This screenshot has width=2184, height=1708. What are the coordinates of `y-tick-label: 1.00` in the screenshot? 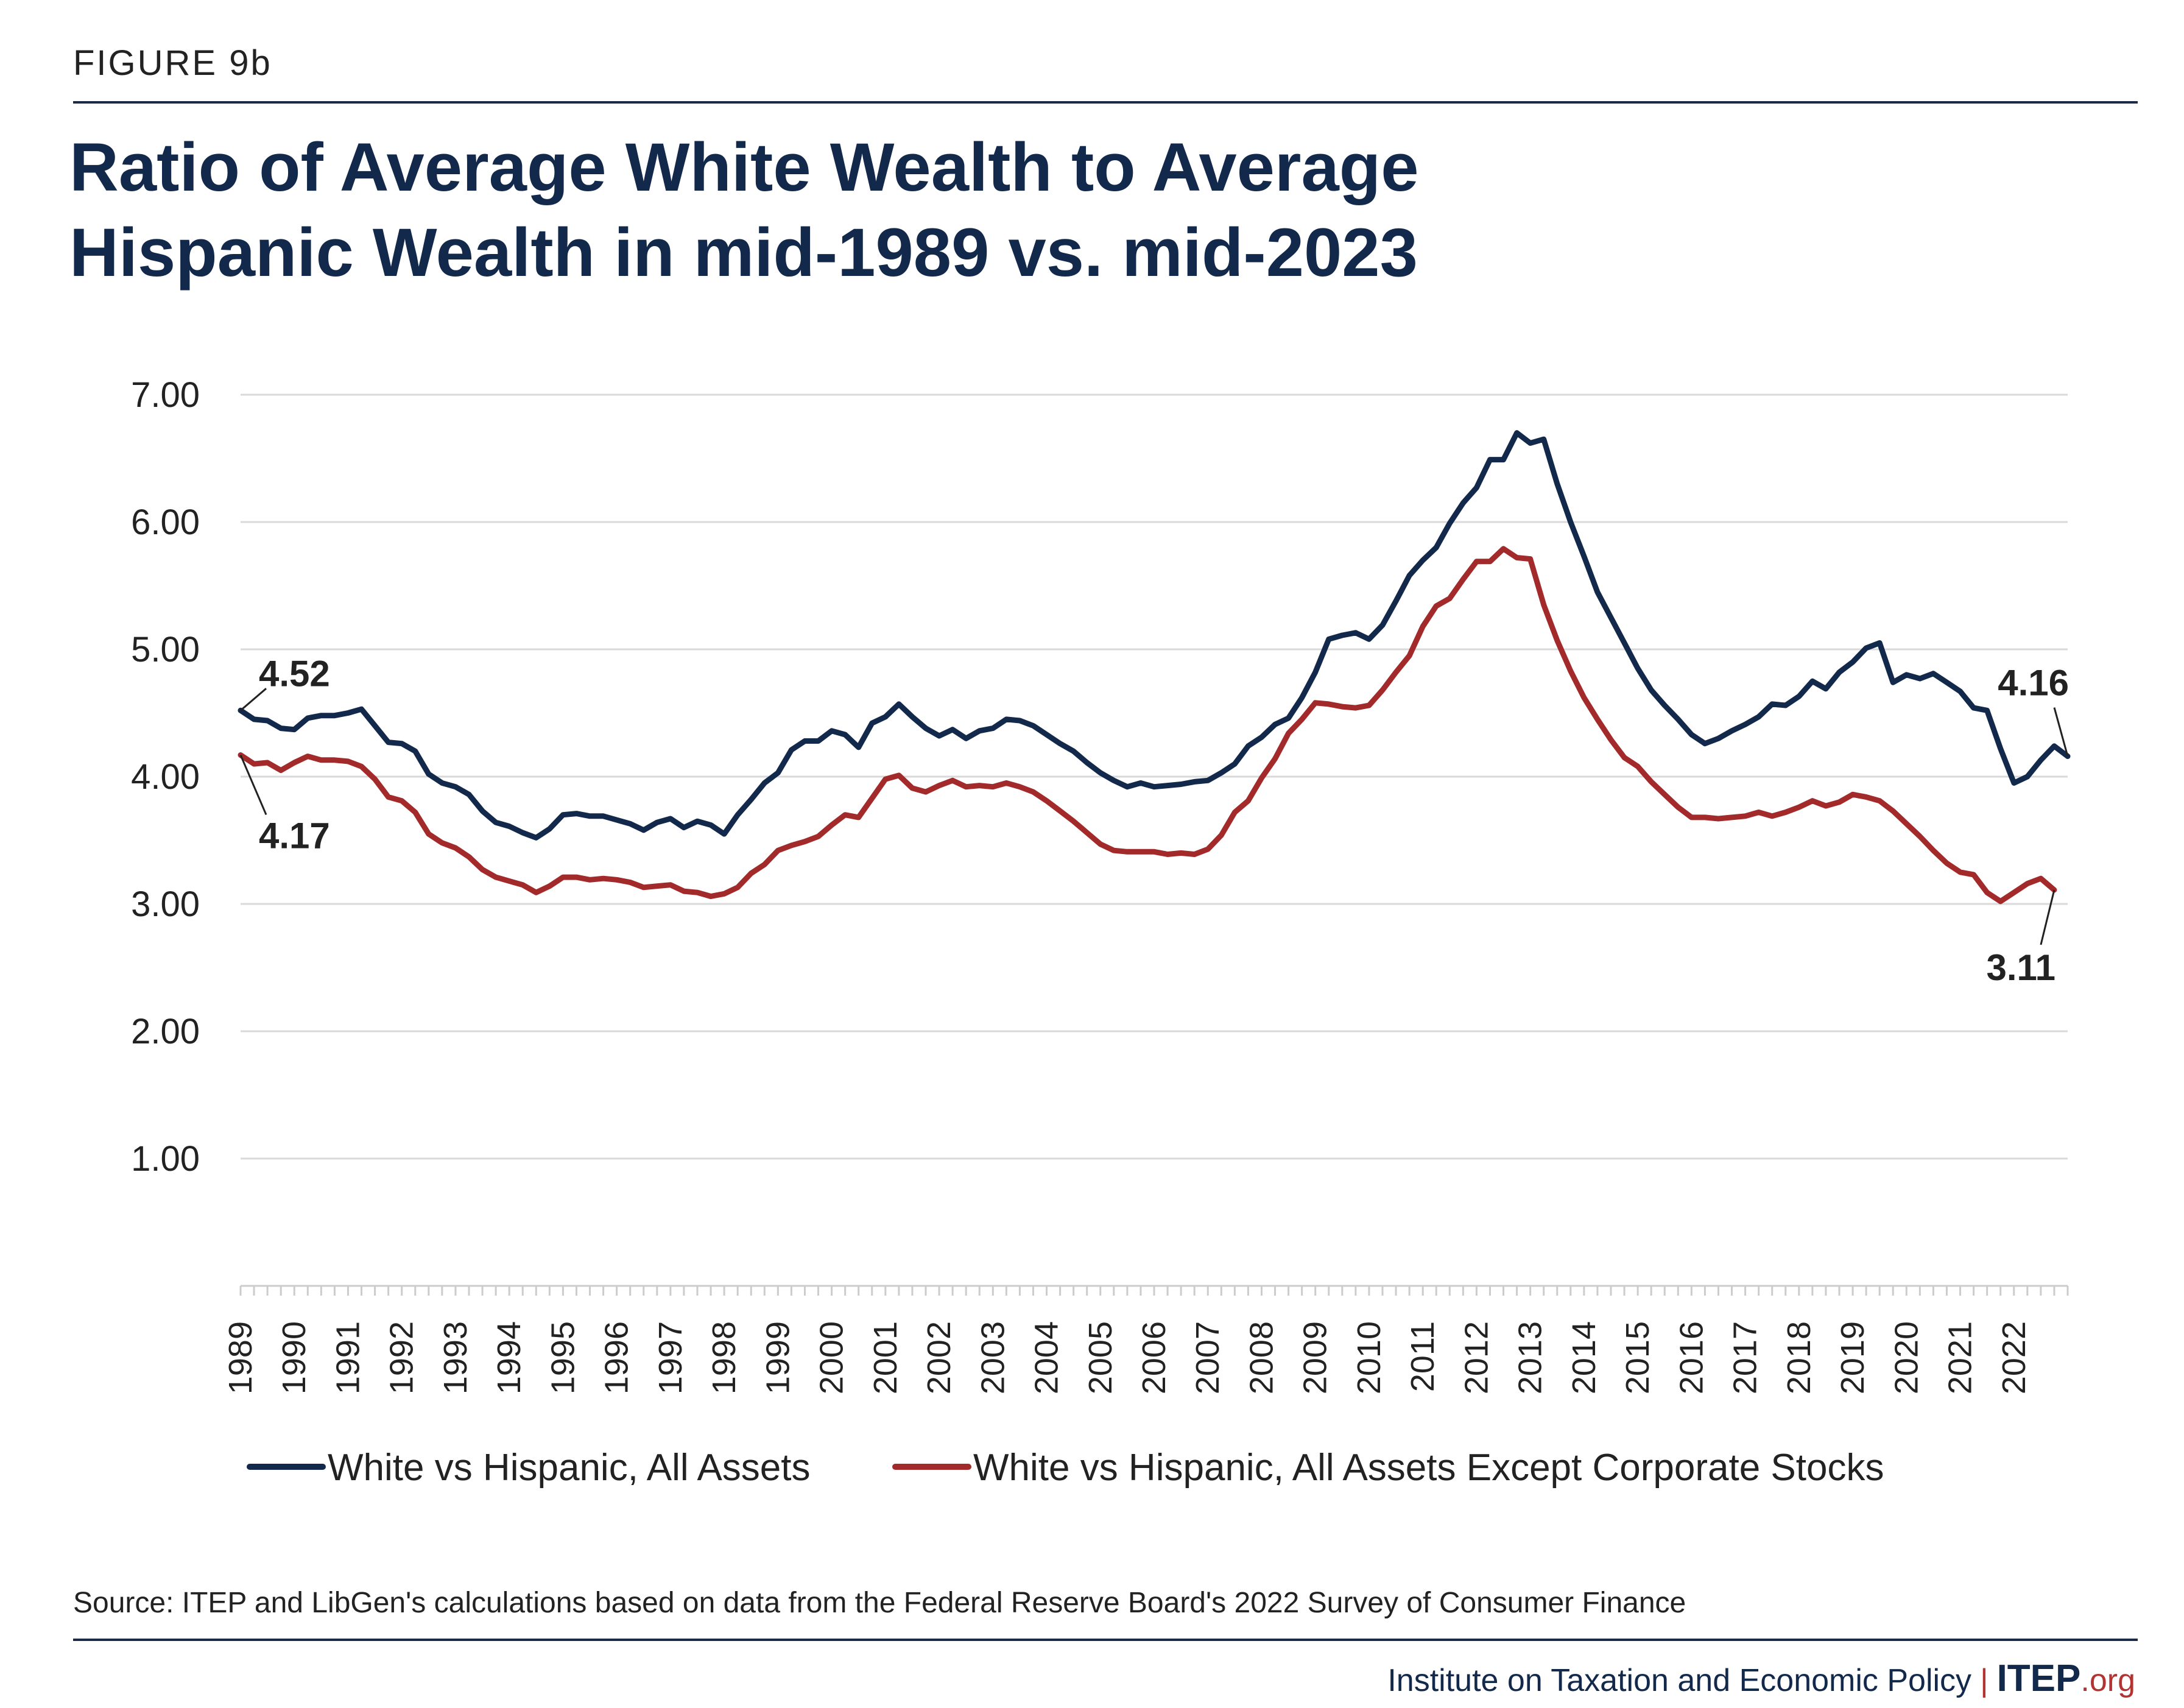 It's located at (166, 1159).